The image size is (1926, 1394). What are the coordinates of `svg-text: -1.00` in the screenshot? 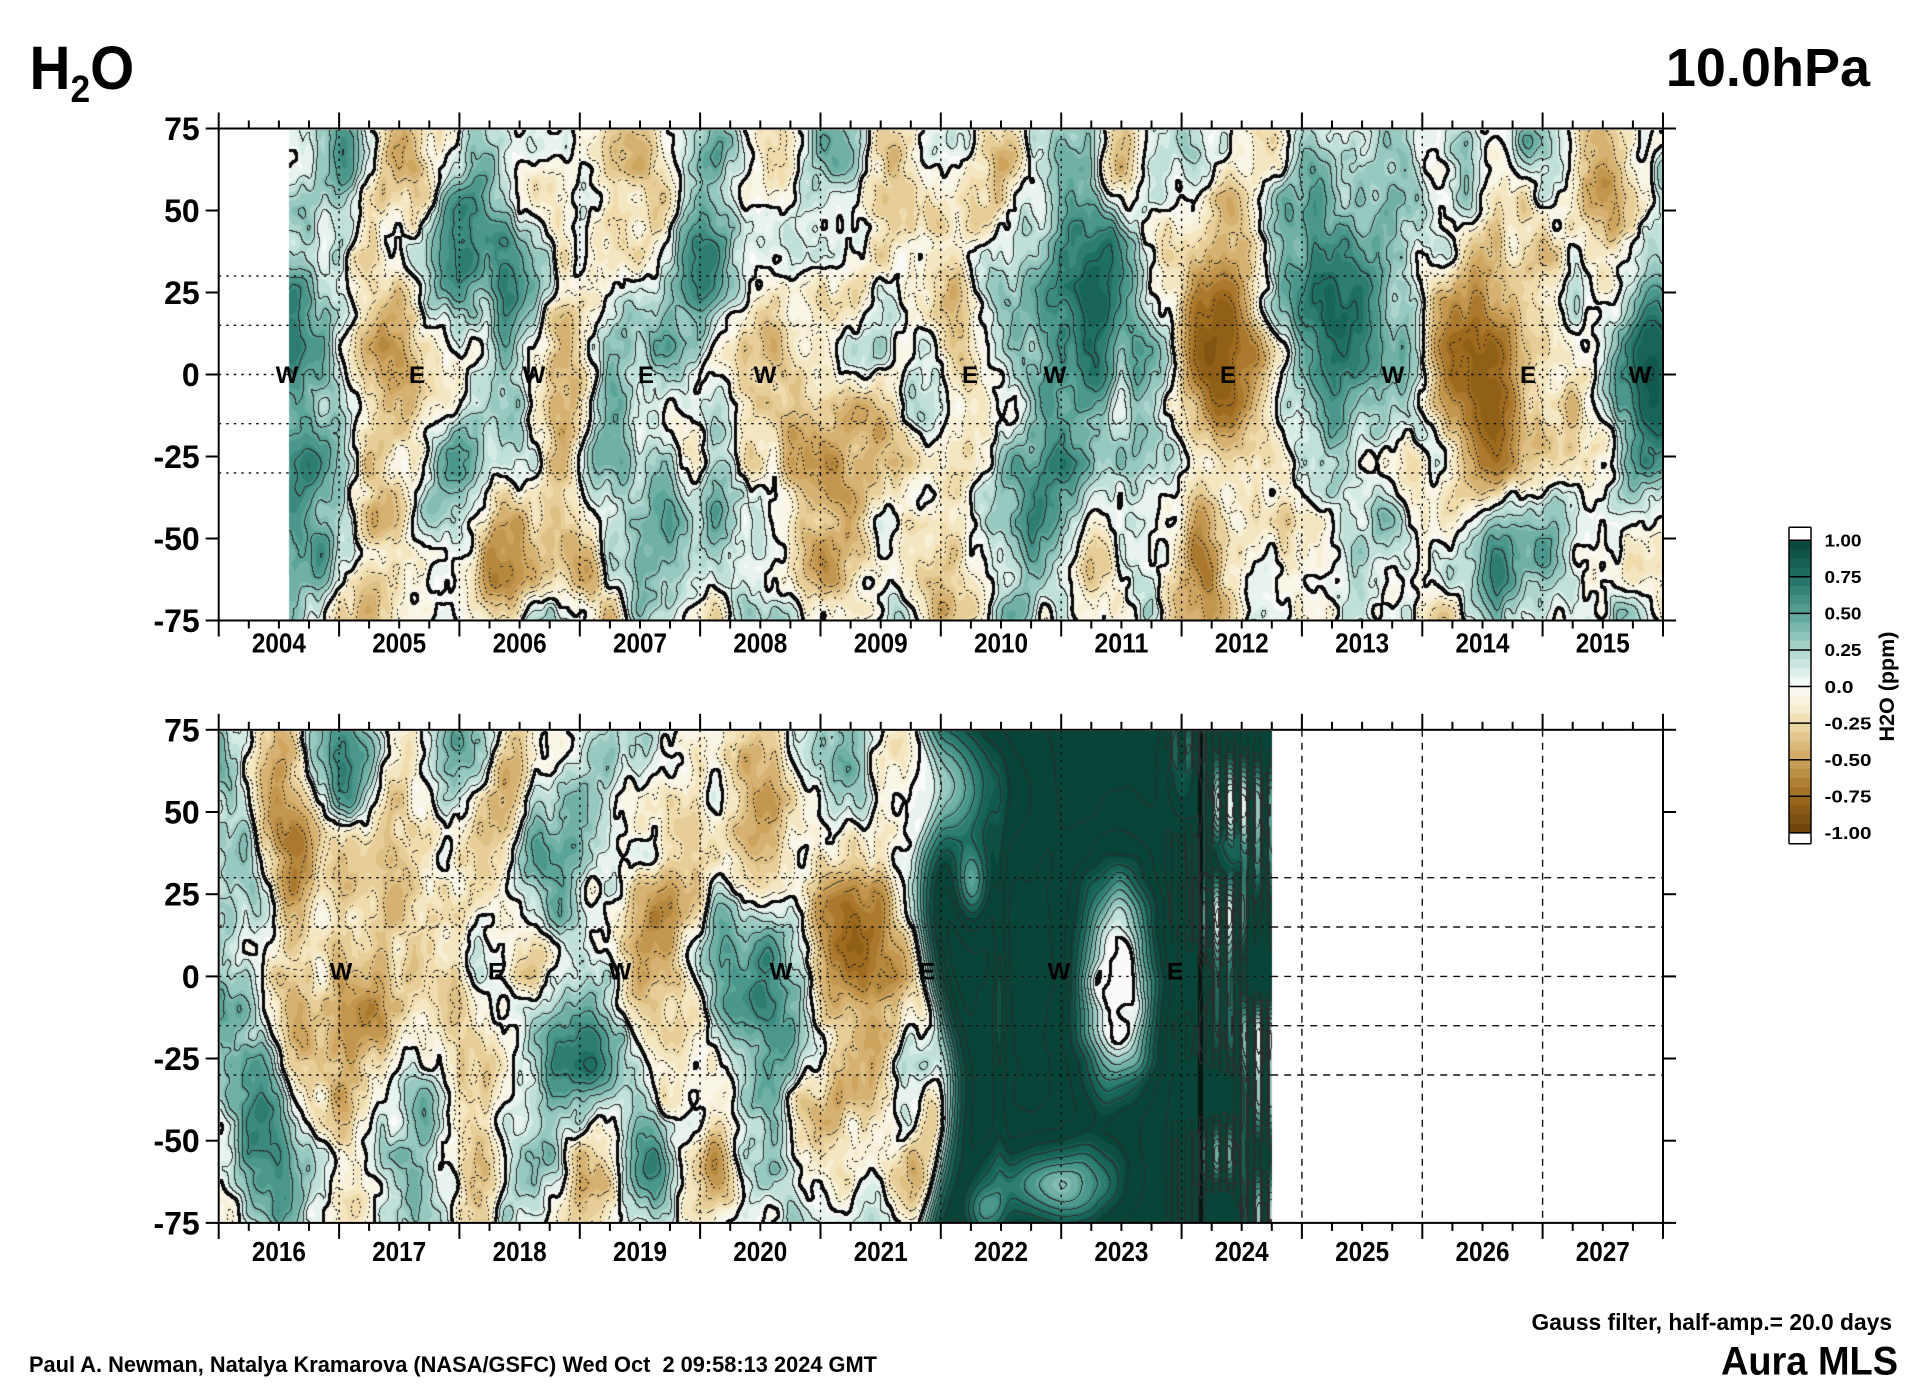 It's located at (1848, 833).